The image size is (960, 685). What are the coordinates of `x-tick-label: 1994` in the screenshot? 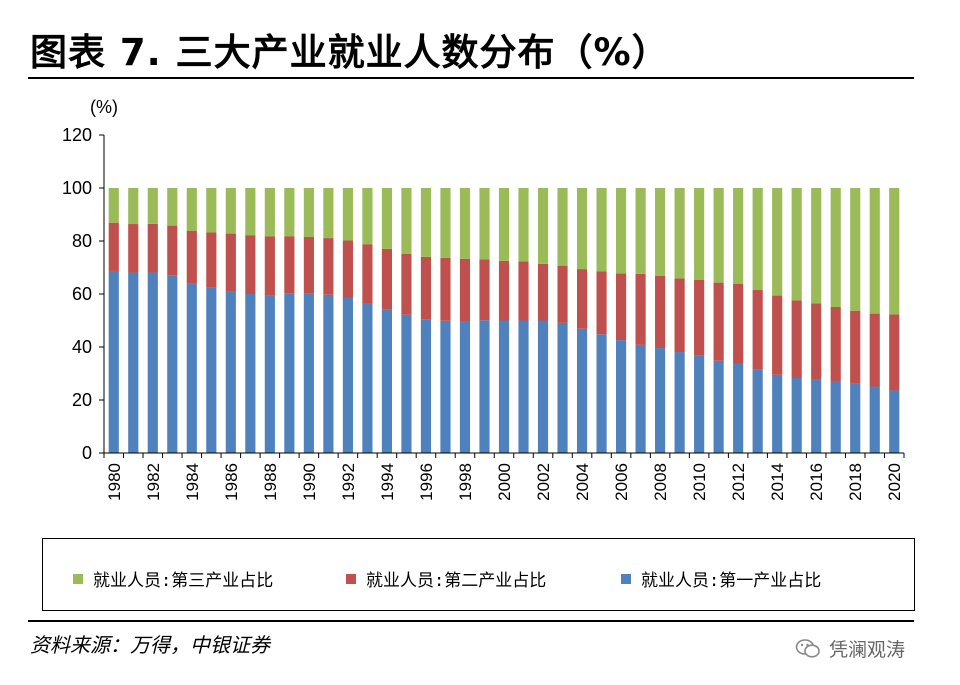 It's located at (387, 482).